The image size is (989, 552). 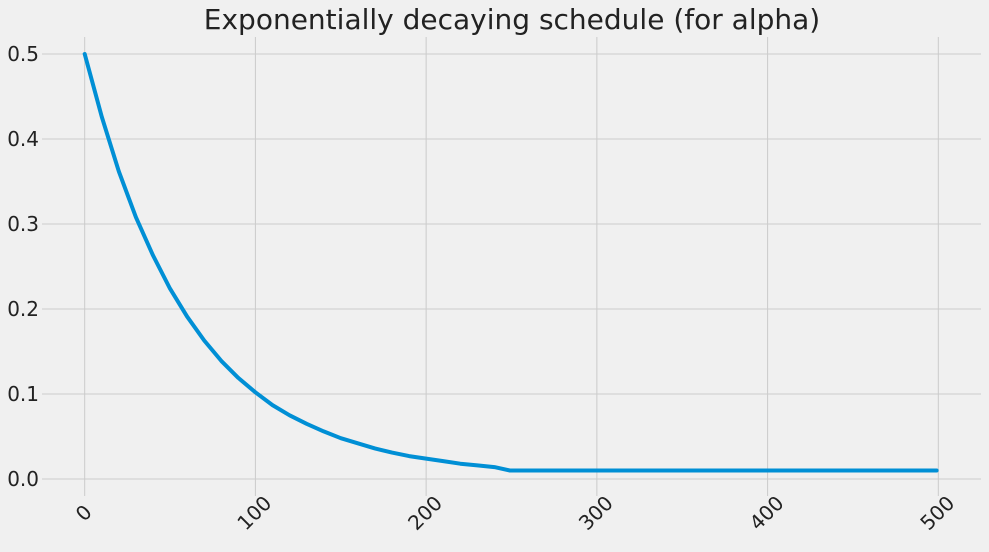 What do you see at coordinates (84, 513) in the screenshot?
I see `x-tick-label: 0` at bounding box center [84, 513].